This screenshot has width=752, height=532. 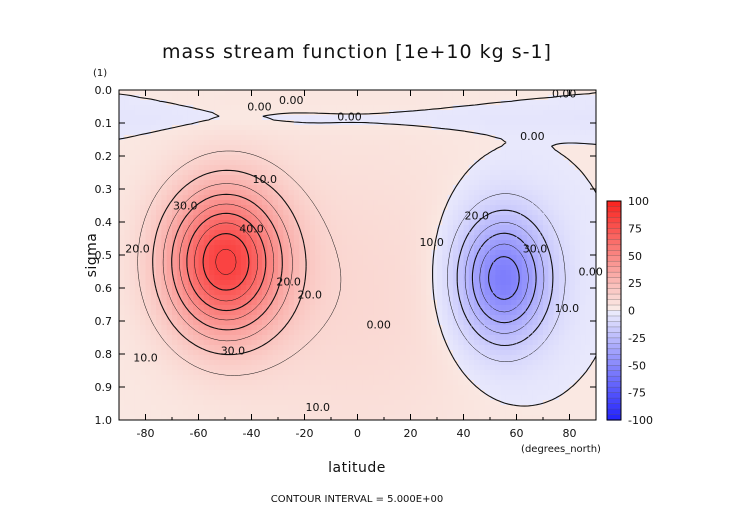 What do you see at coordinates (104, 387) in the screenshot?
I see `y-tick-label: 0.9` at bounding box center [104, 387].